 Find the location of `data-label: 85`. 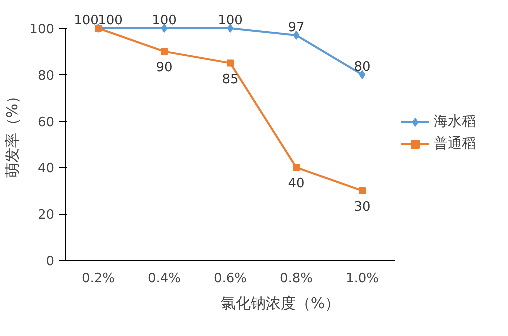

data-label: 85 is located at coordinates (230, 80).